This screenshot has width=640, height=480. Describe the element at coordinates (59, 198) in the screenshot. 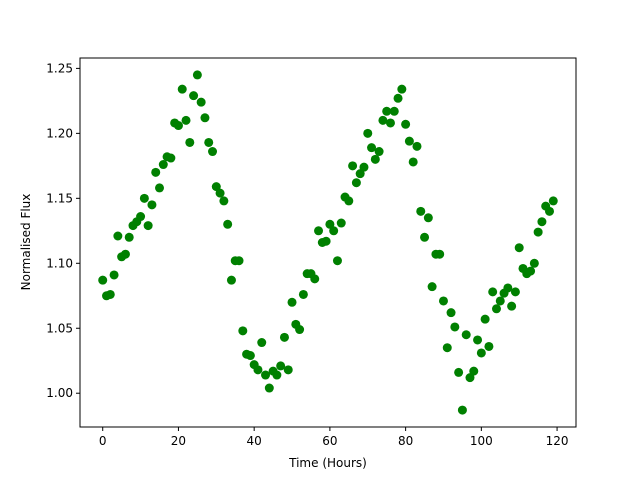

I see `y-tick-label: 1.15` at that location.